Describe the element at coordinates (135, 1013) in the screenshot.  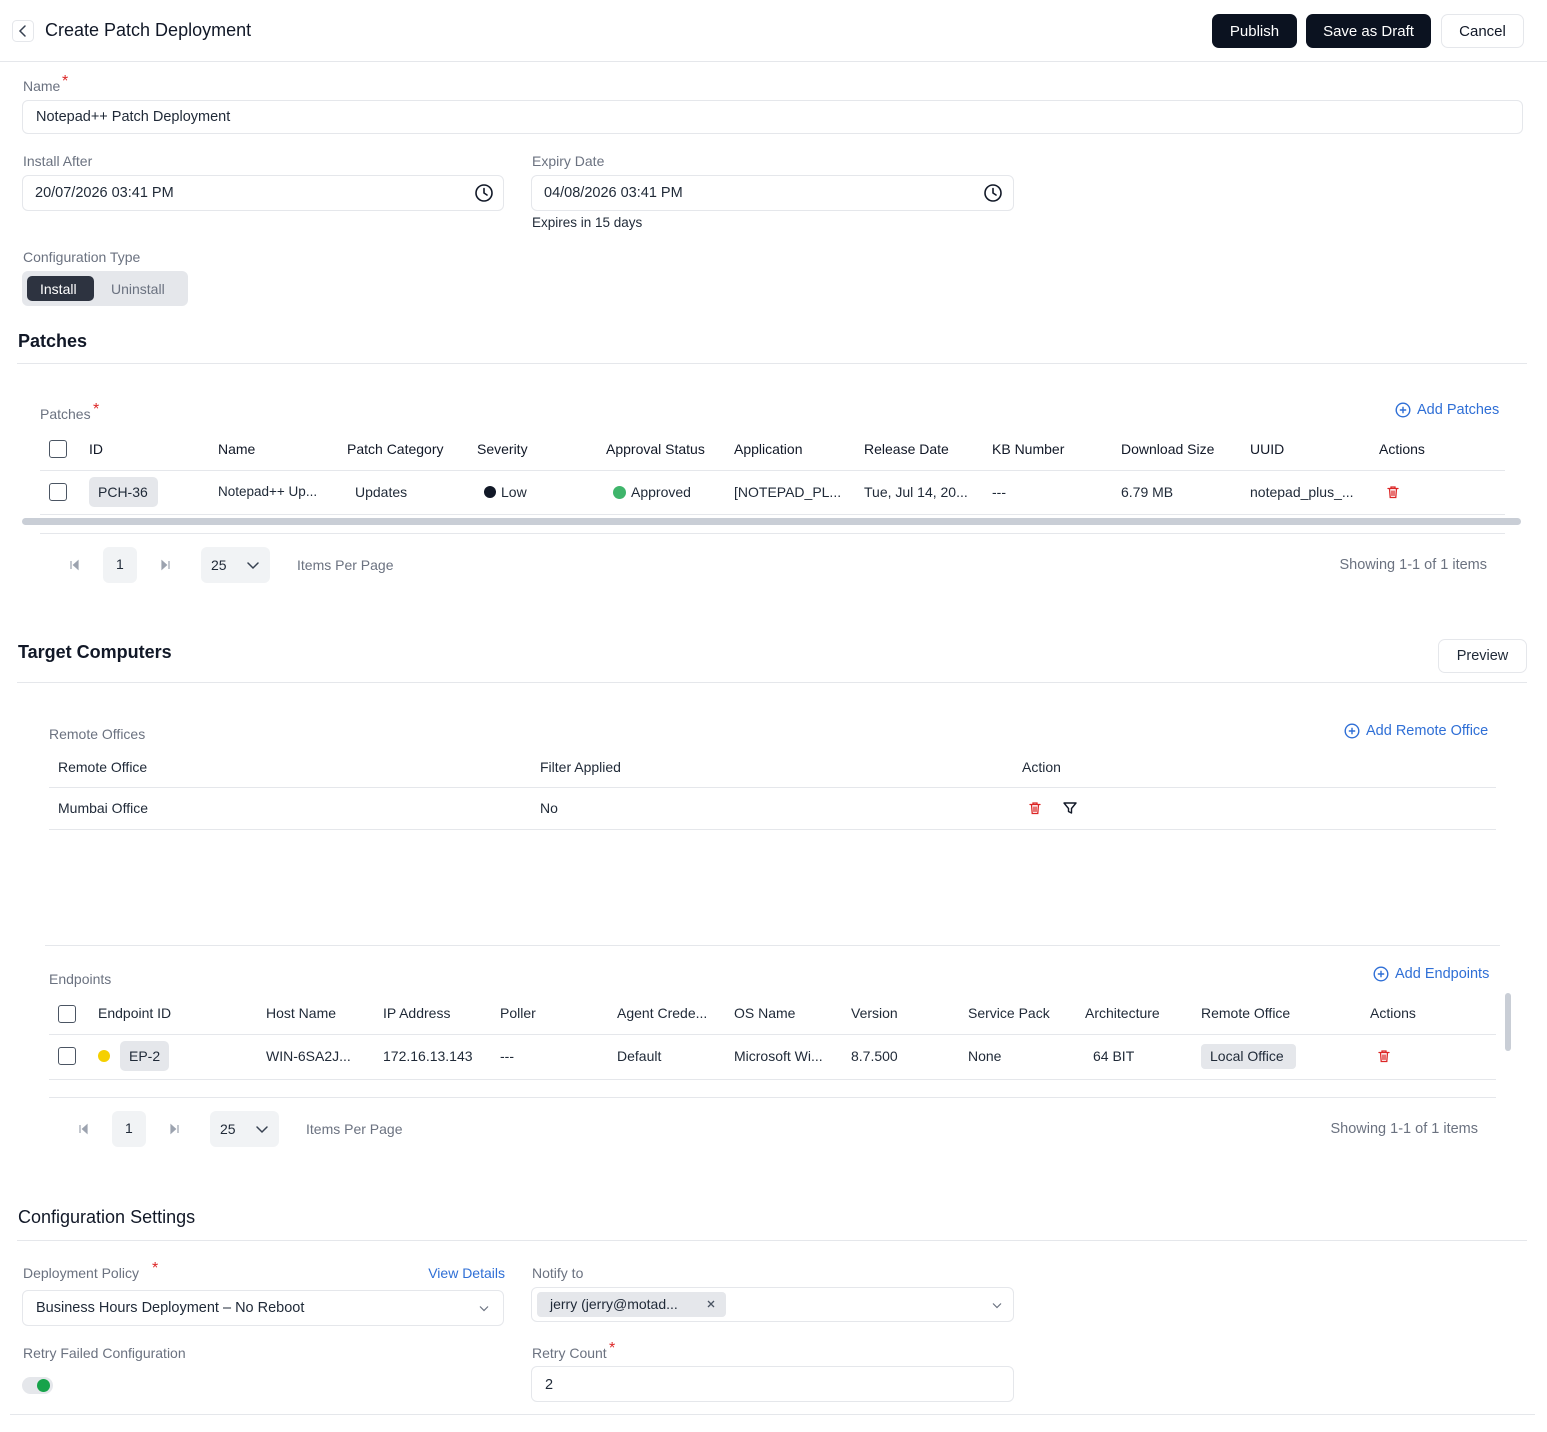
I see `column-header: Endpoint ID` at that location.